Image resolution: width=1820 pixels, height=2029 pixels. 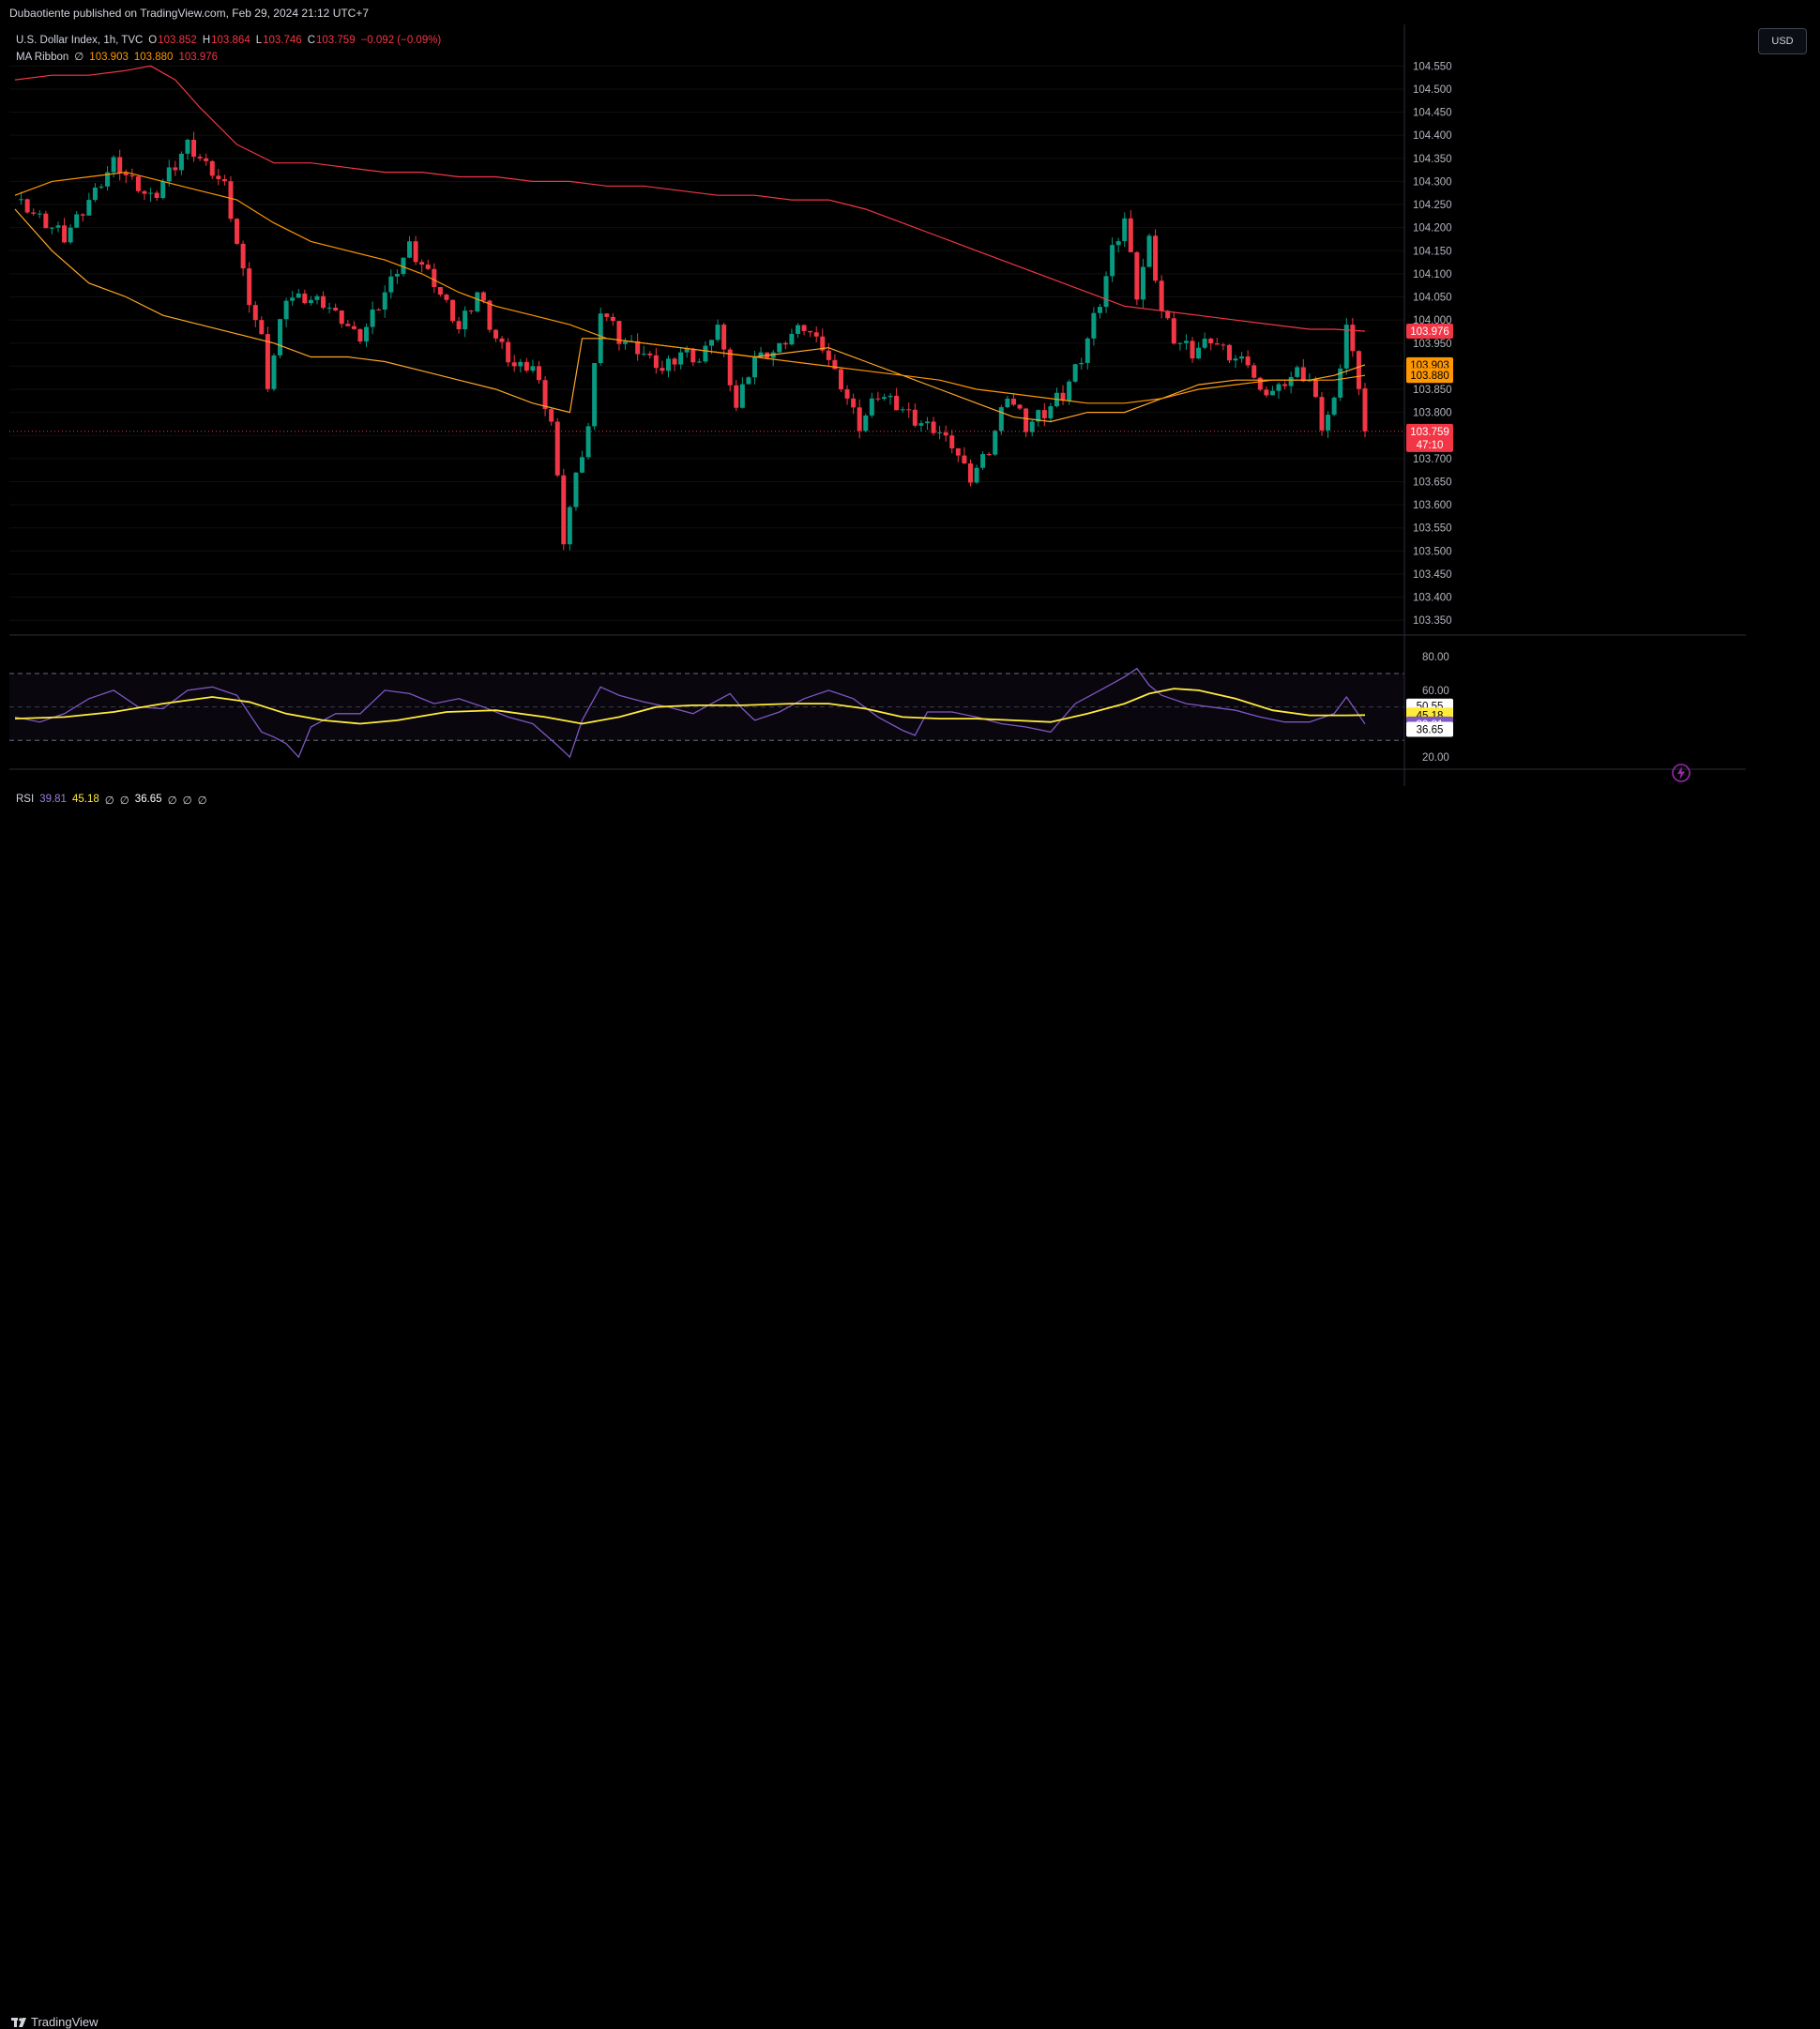 I want to click on tradingview-label: TradingView, so click(x=65, y=2022).